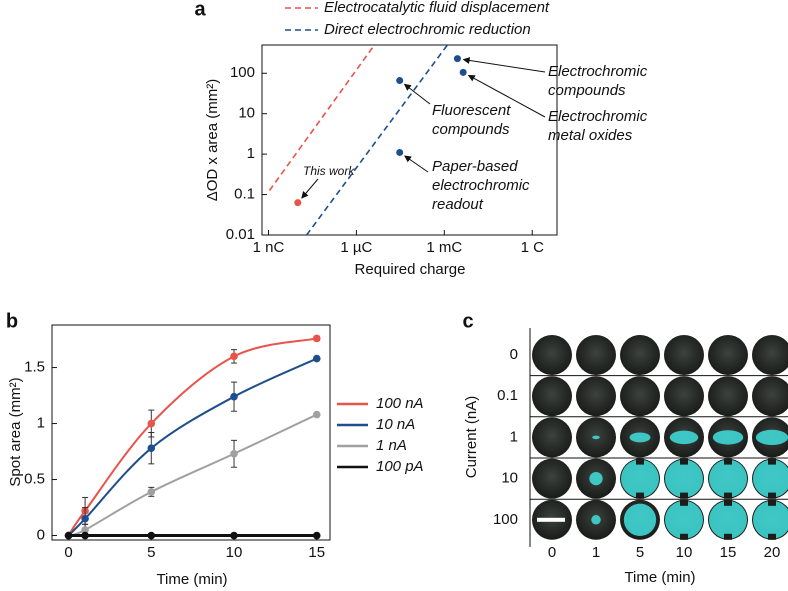  I want to click on x-tick-label: 1 nC, so click(269, 247).